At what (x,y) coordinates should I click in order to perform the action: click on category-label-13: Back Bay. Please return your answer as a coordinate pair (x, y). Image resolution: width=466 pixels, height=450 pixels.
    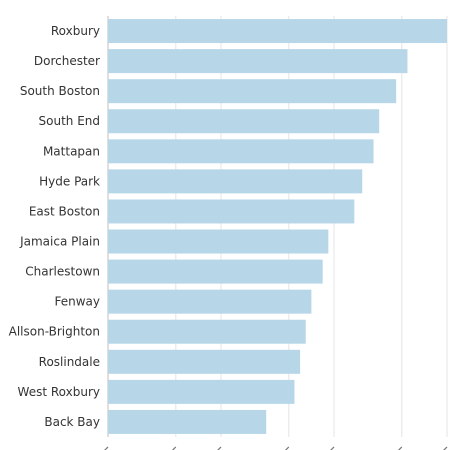
    Looking at the image, I should click on (72, 422).